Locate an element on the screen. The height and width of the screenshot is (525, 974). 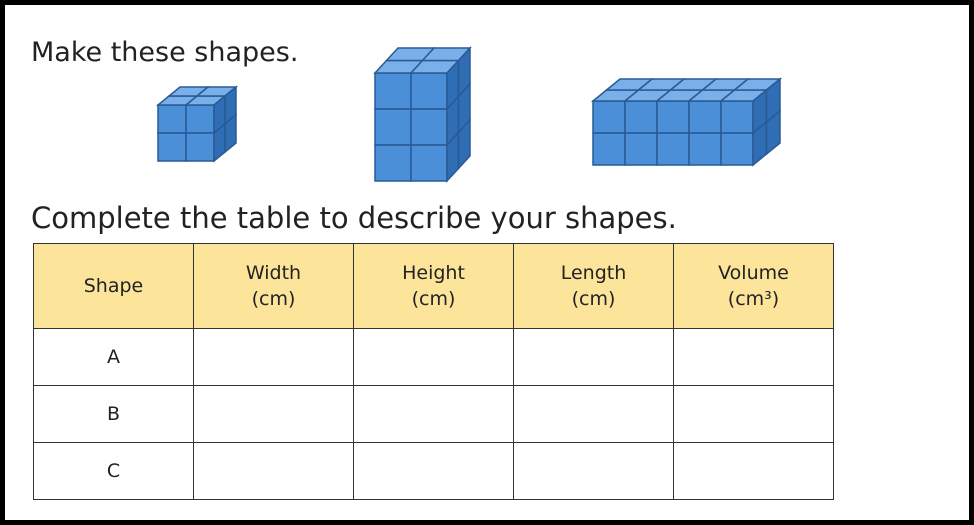
header-text: Length is located at coordinates (593, 273).